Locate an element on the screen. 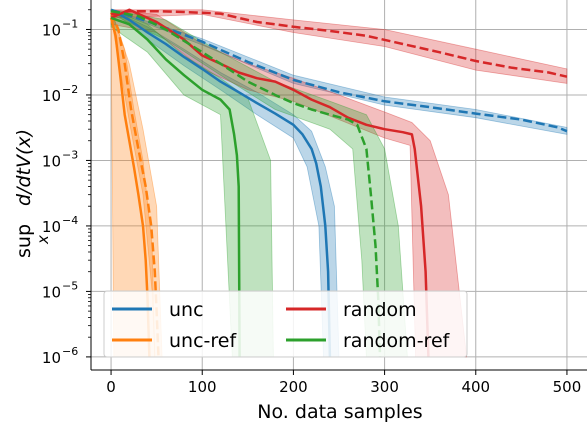 The height and width of the screenshot is (426, 587). x-tick-label: 200 is located at coordinates (293, 387).